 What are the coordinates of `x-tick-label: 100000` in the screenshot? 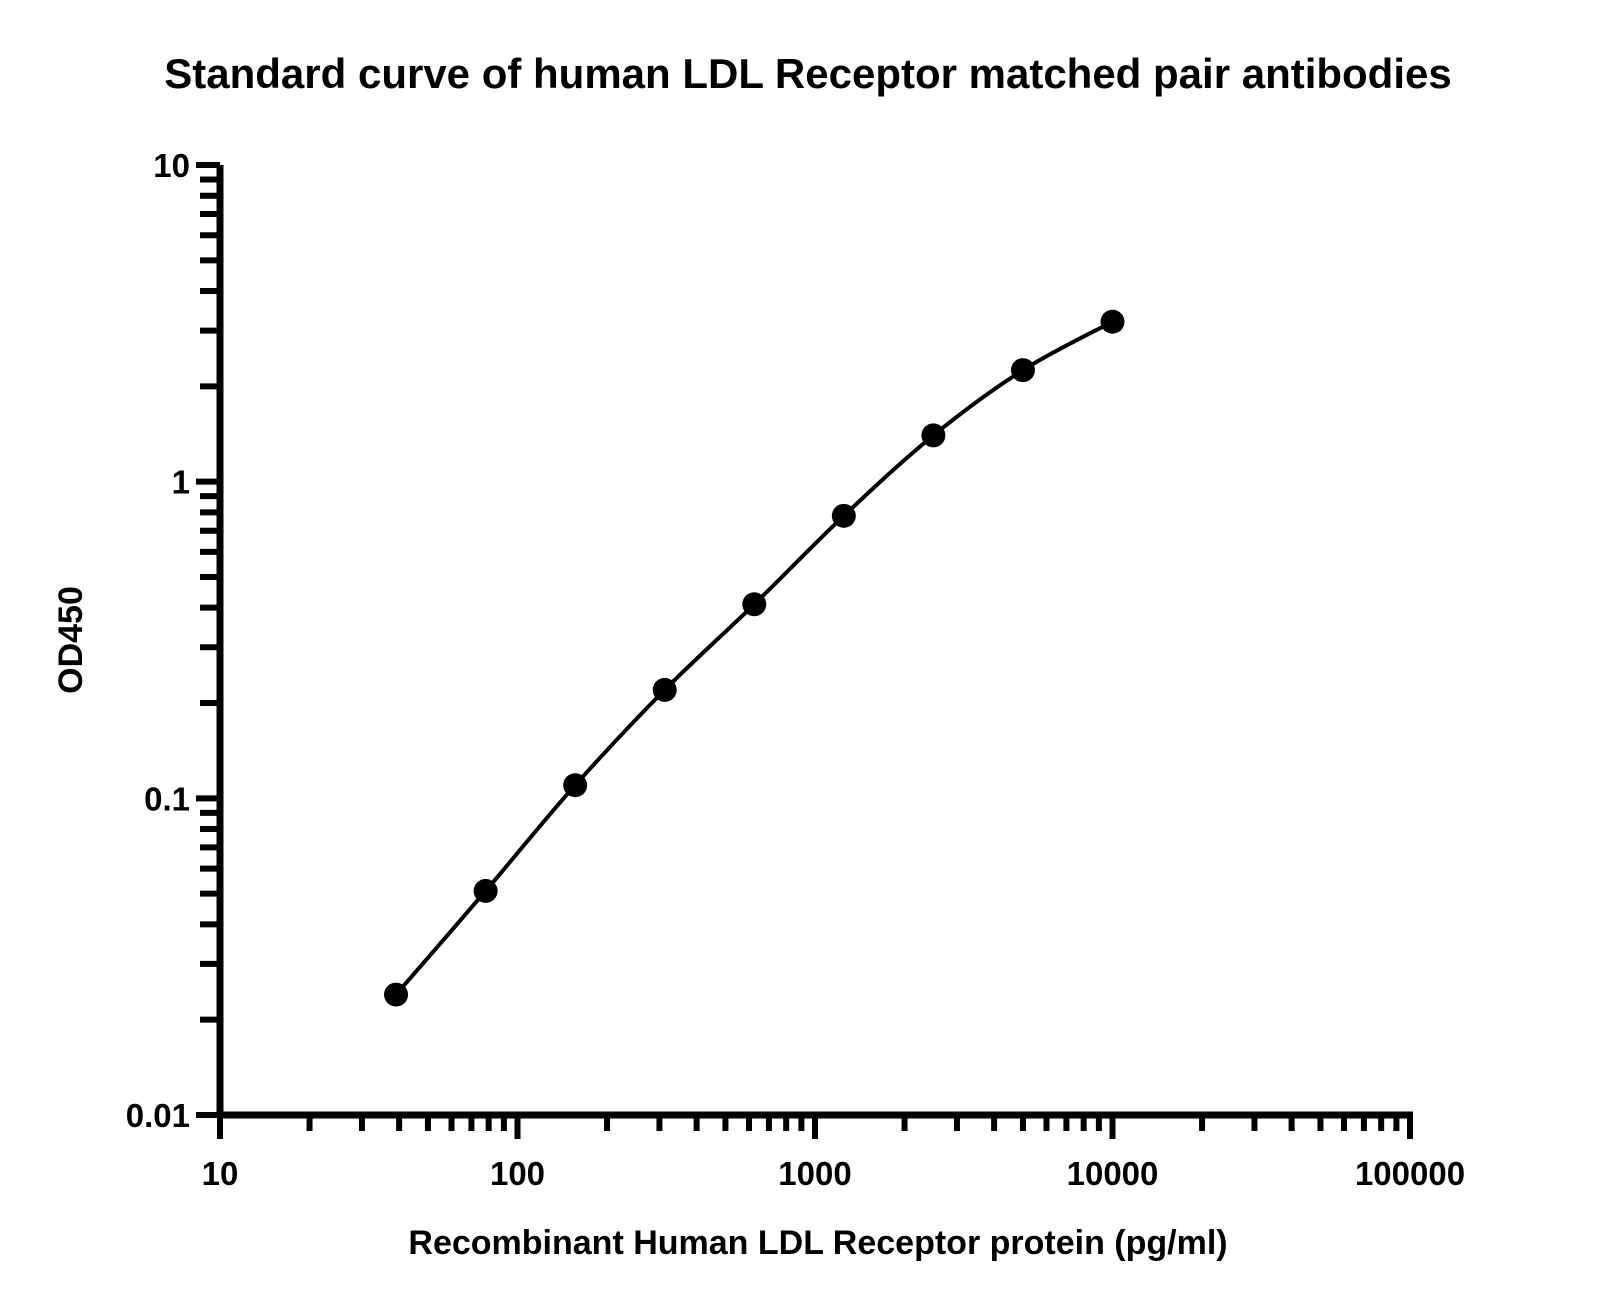 It's located at (1410, 1173).